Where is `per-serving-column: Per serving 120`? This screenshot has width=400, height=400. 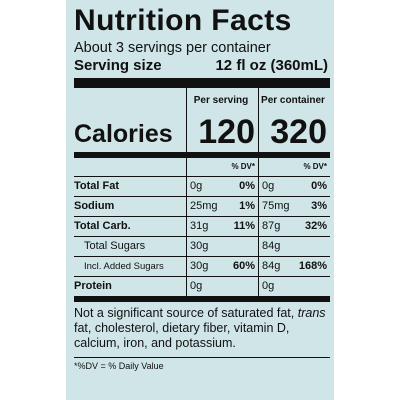
per-serving-column: Per serving 120 is located at coordinates (222, 120).